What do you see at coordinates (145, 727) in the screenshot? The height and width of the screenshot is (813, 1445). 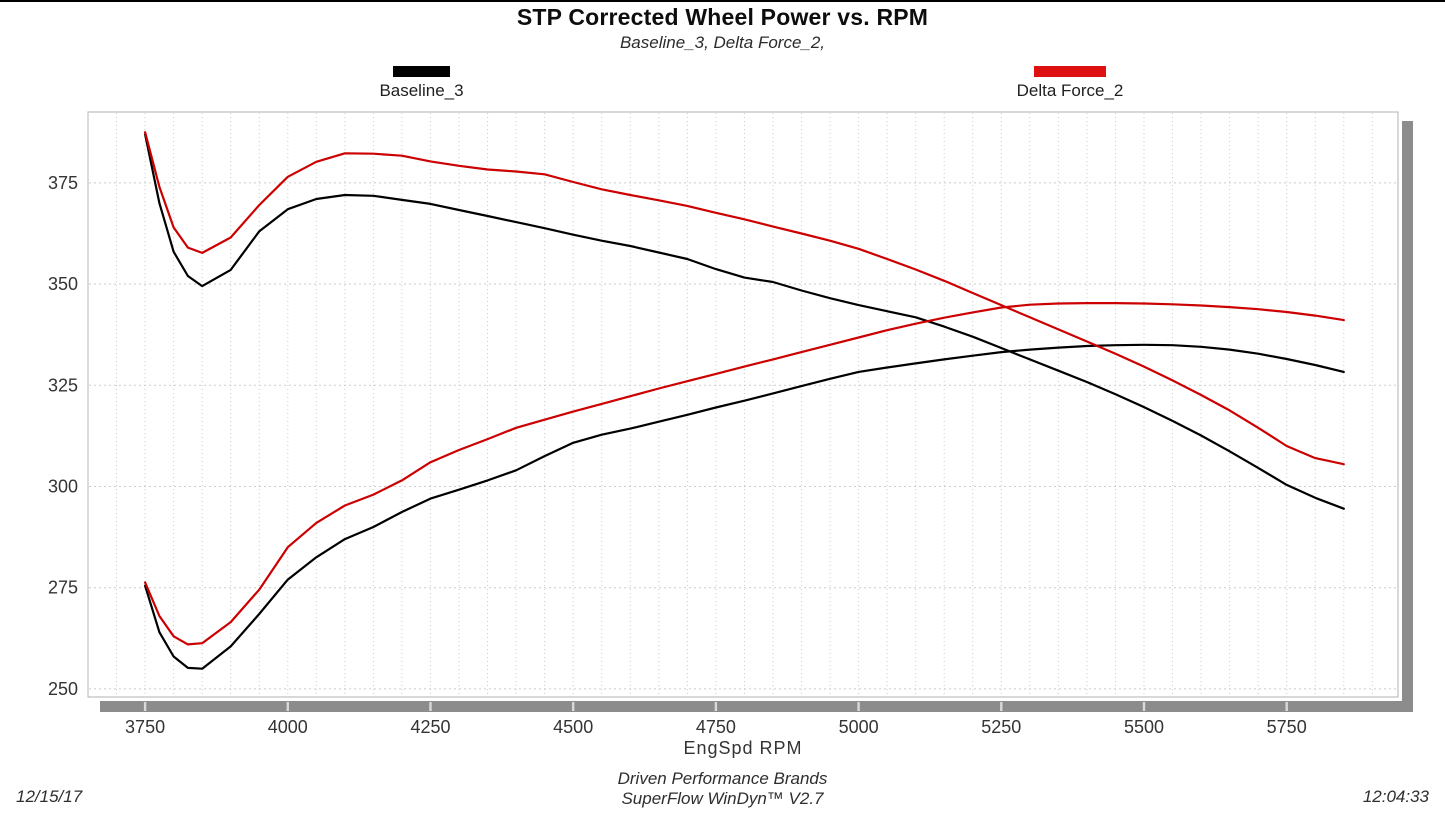 I see `x-tick-label: 3750` at bounding box center [145, 727].